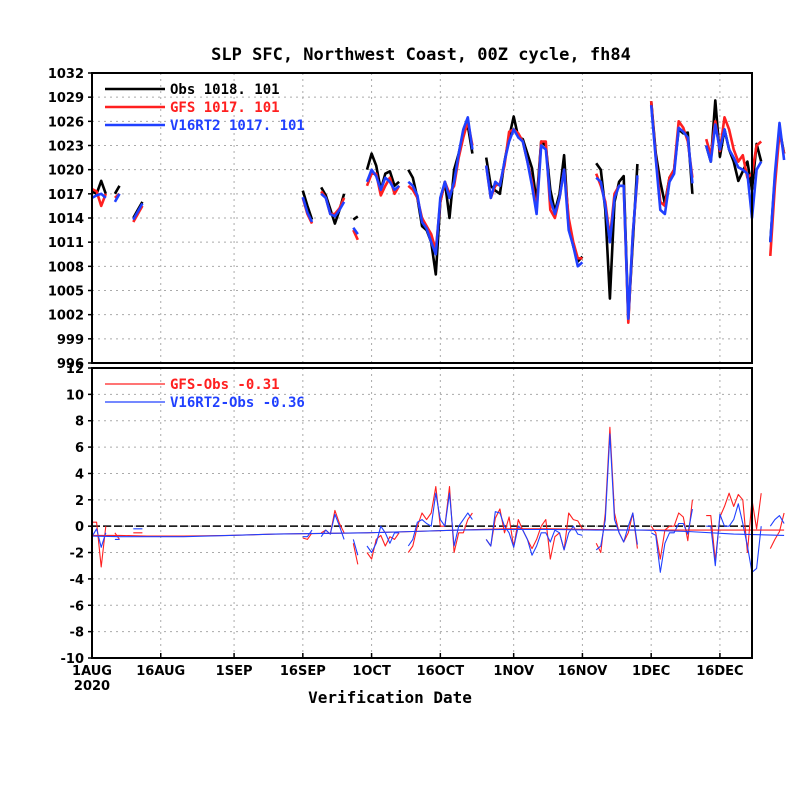  Describe the element at coordinates (441, 671) in the screenshot. I see `x-tick-label: 16OCT` at that location.